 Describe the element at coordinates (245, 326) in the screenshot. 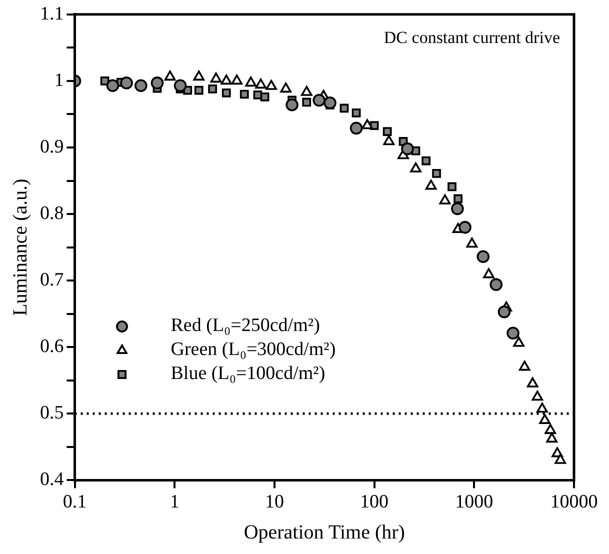

I see `legend-label: Red (L₀=250cd/m²)` at that location.